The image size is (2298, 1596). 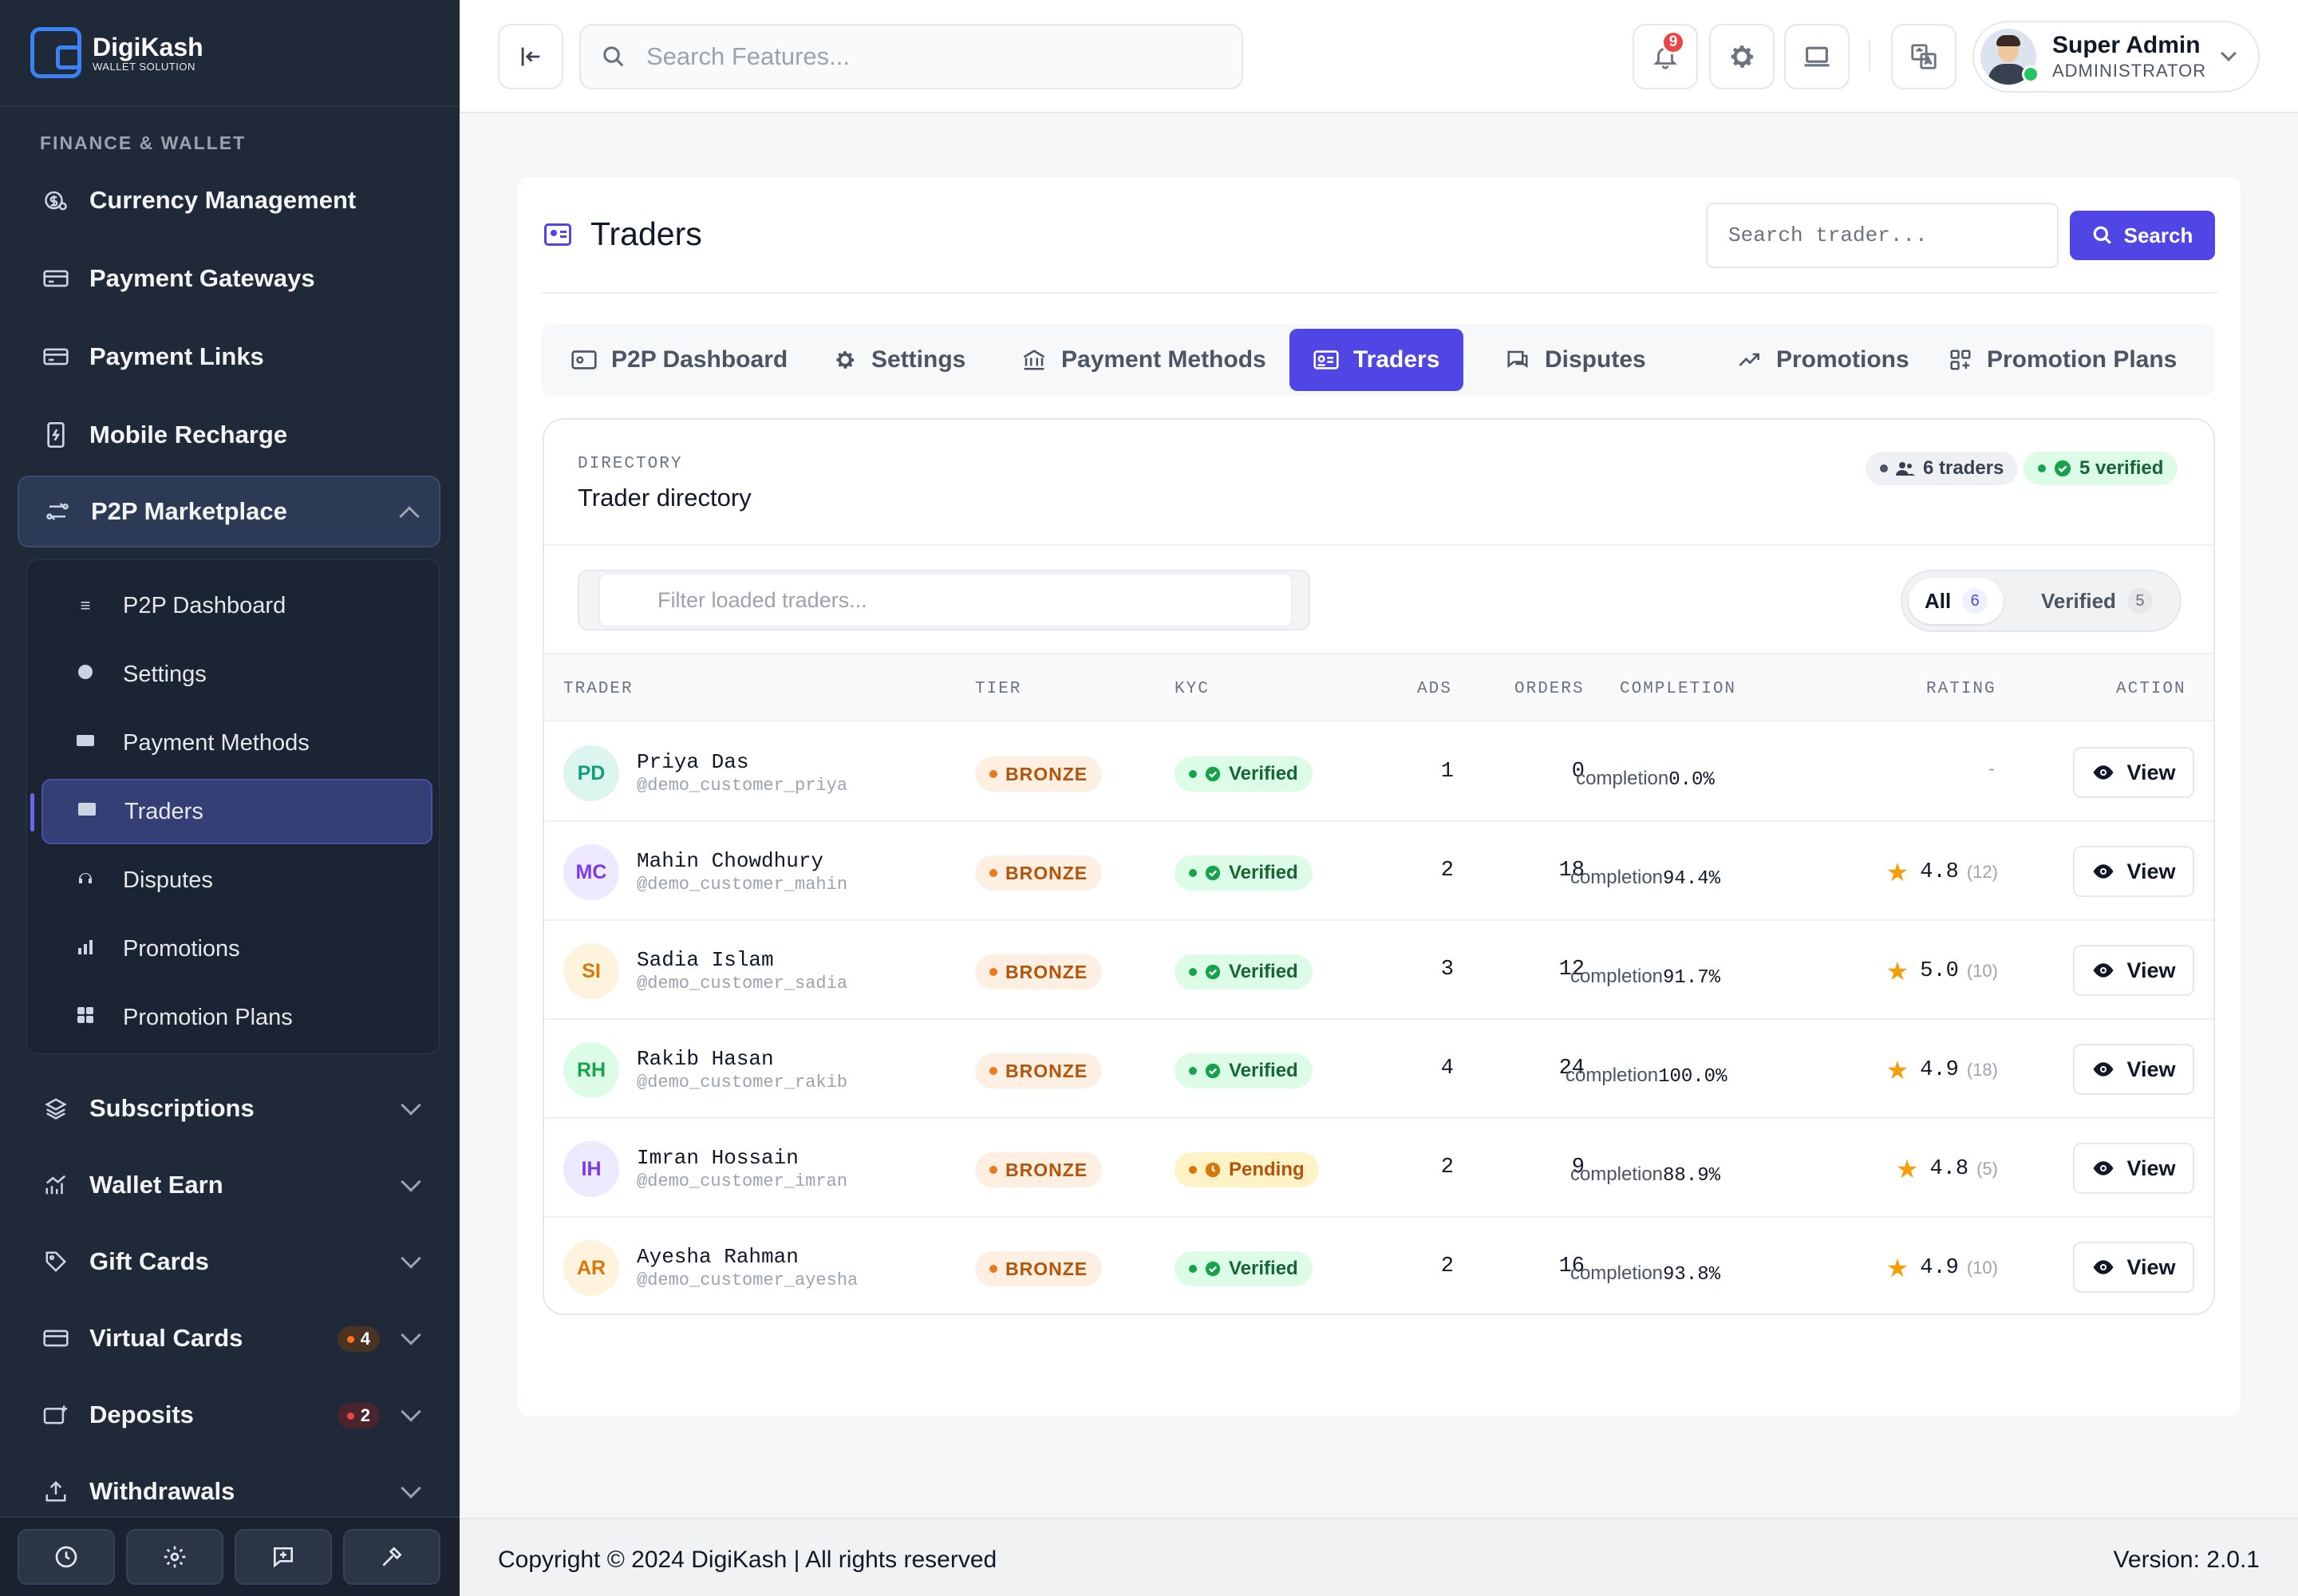 I want to click on star-icon: ★, so click(x=1897, y=1070).